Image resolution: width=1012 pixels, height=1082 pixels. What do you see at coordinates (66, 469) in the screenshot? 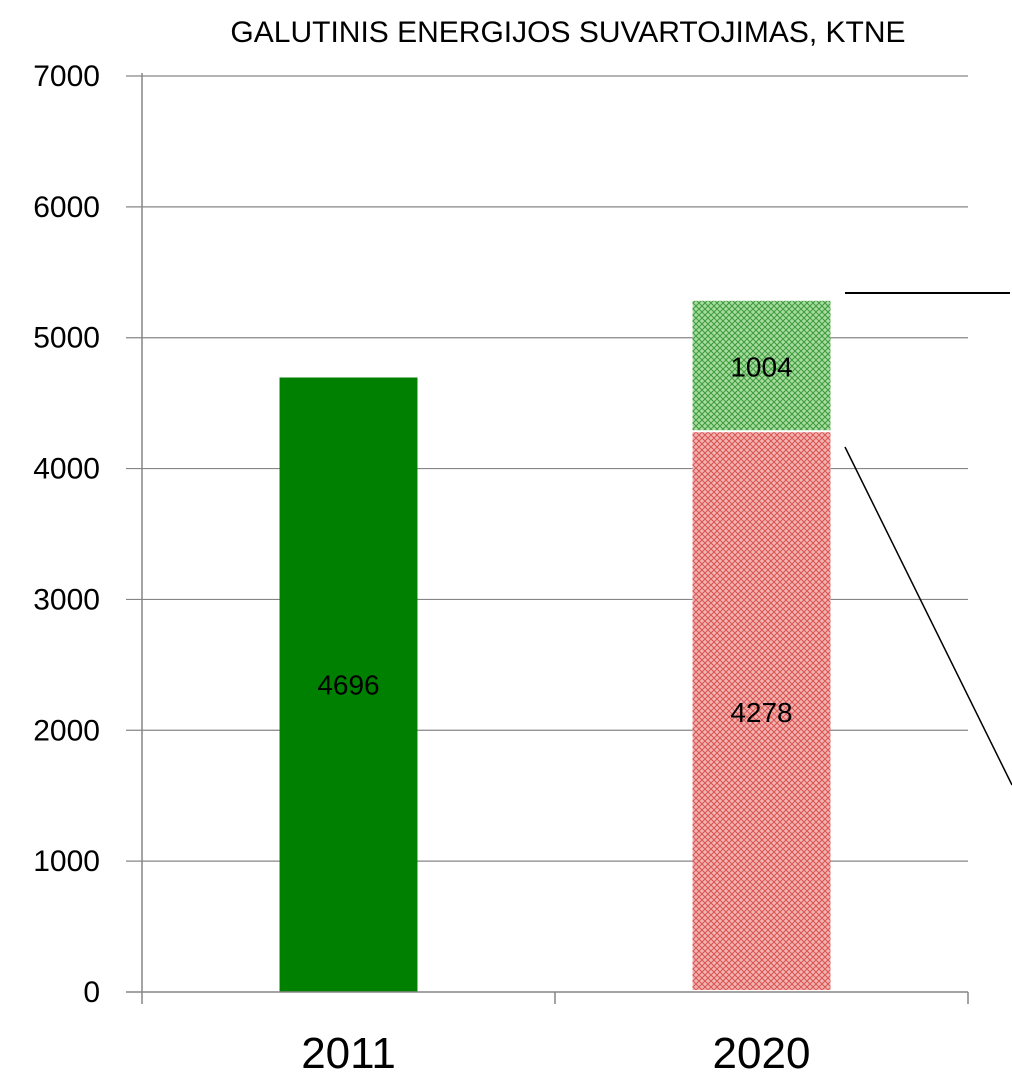
I see `y-tick-label: 4000` at bounding box center [66, 469].